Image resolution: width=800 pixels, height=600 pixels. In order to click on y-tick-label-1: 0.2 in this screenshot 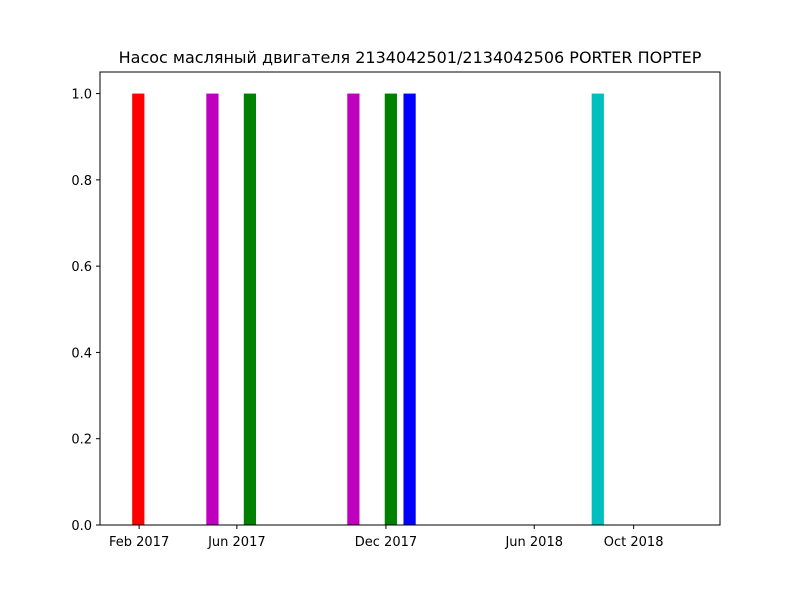, I will do `click(81, 440)`.